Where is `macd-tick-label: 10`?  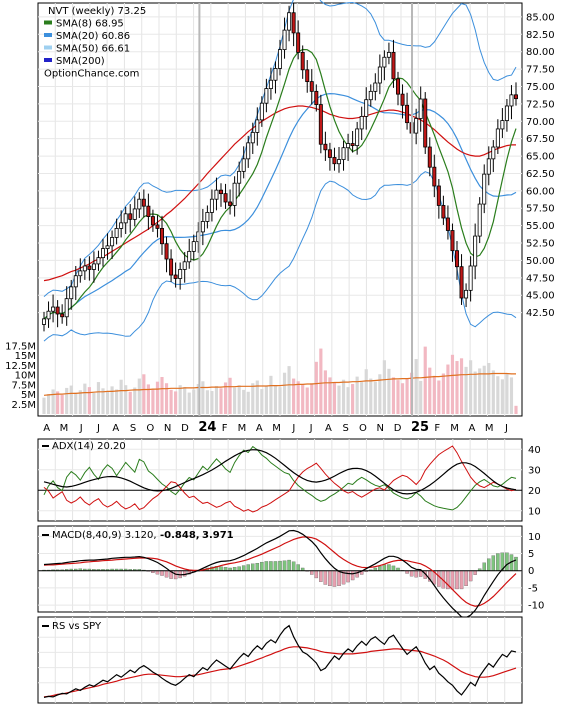 macd-tick-label: 10 is located at coordinates (534, 537).